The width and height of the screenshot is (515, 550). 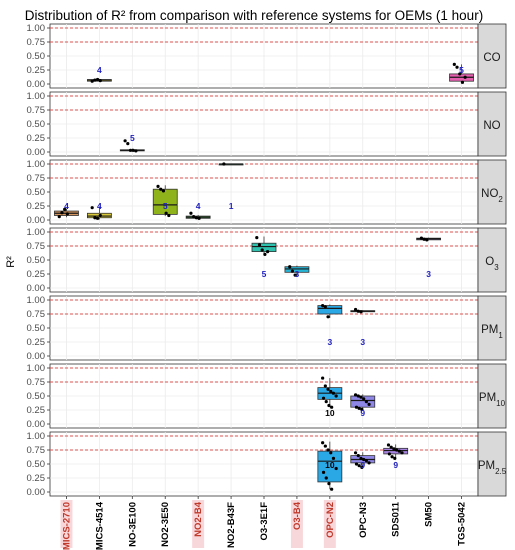 What do you see at coordinates (462, 524) in the screenshot?
I see `x-tick-label: TGS-5042` at bounding box center [462, 524].